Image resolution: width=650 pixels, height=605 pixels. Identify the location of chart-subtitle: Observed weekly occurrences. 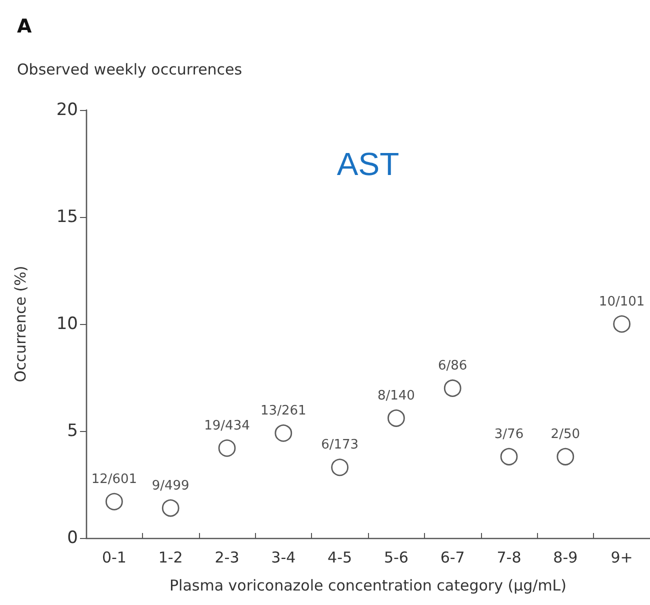
(129, 69).